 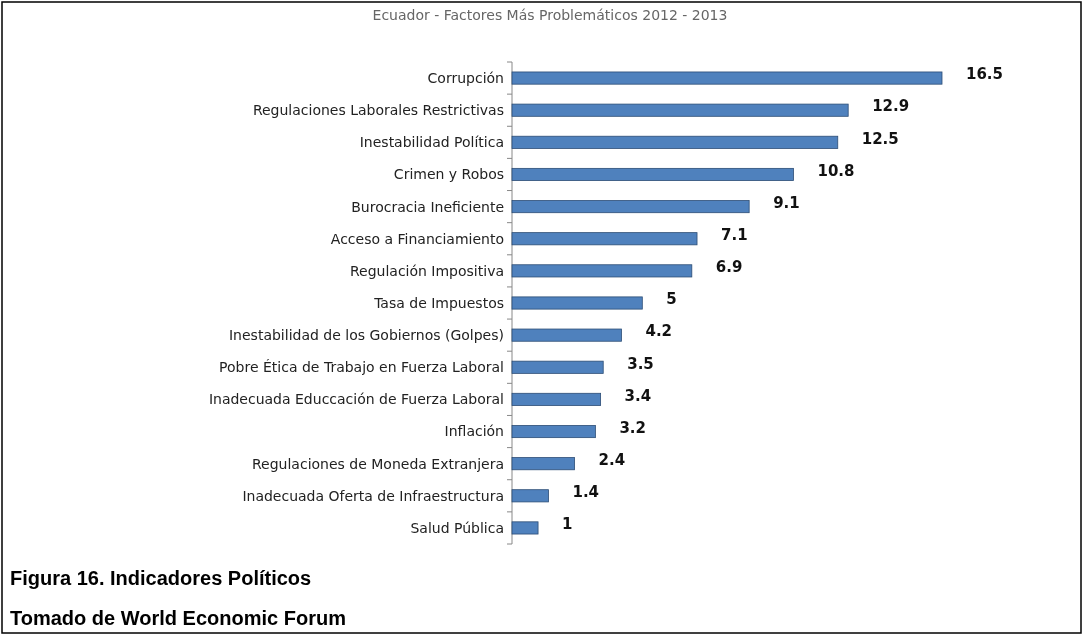 What do you see at coordinates (729, 267) in the screenshot?
I see `data-label: 6.9` at bounding box center [729, 267].